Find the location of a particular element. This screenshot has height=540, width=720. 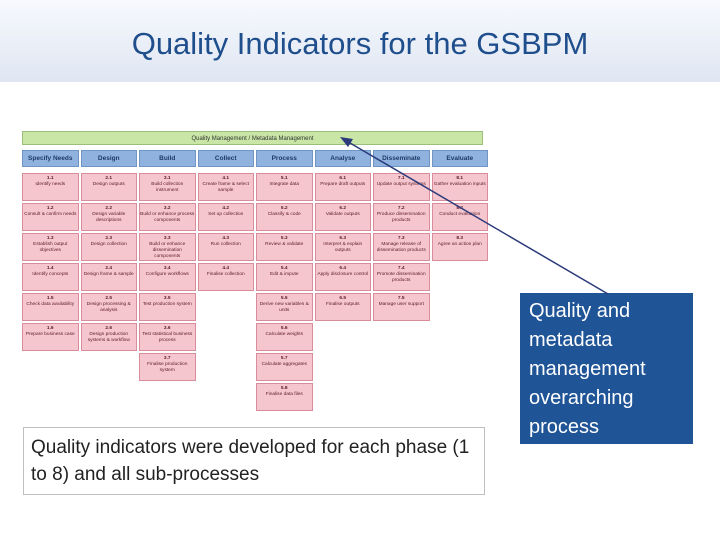

sub-process-box: 2.3 Design collection is located at coordinates (108, 247).